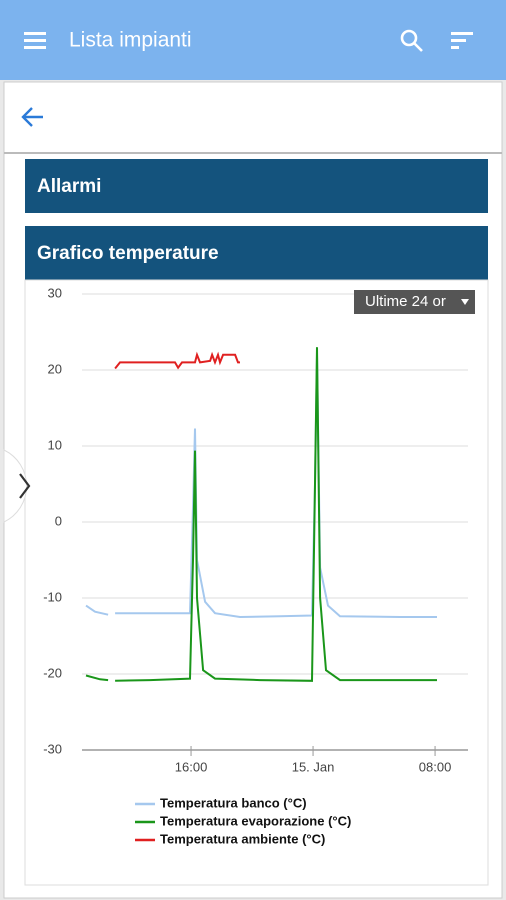  I want to click on legend-label: Temperatura ambiente (°C), so click(242, 838).